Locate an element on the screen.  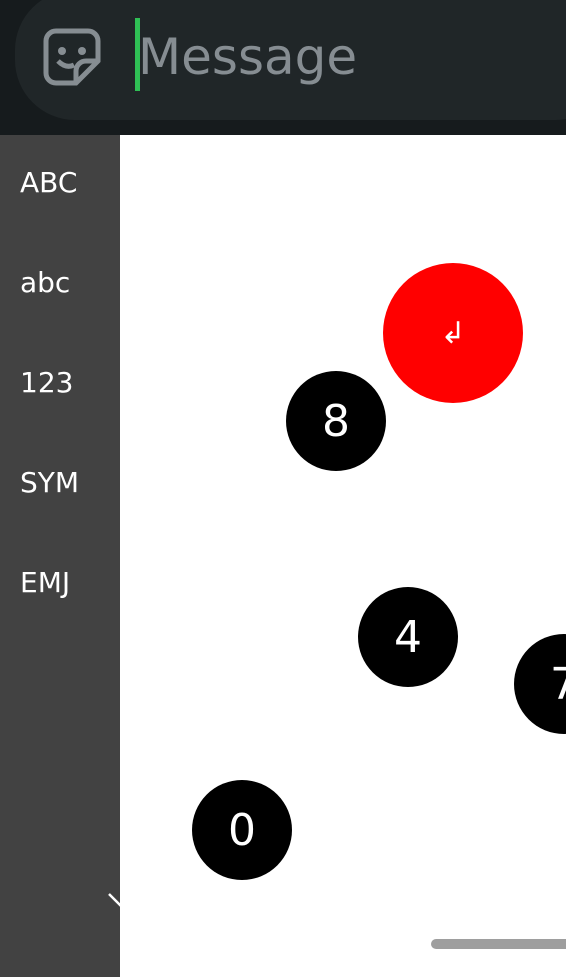
message-placeholder: Message is located at coordinates (248, 57).